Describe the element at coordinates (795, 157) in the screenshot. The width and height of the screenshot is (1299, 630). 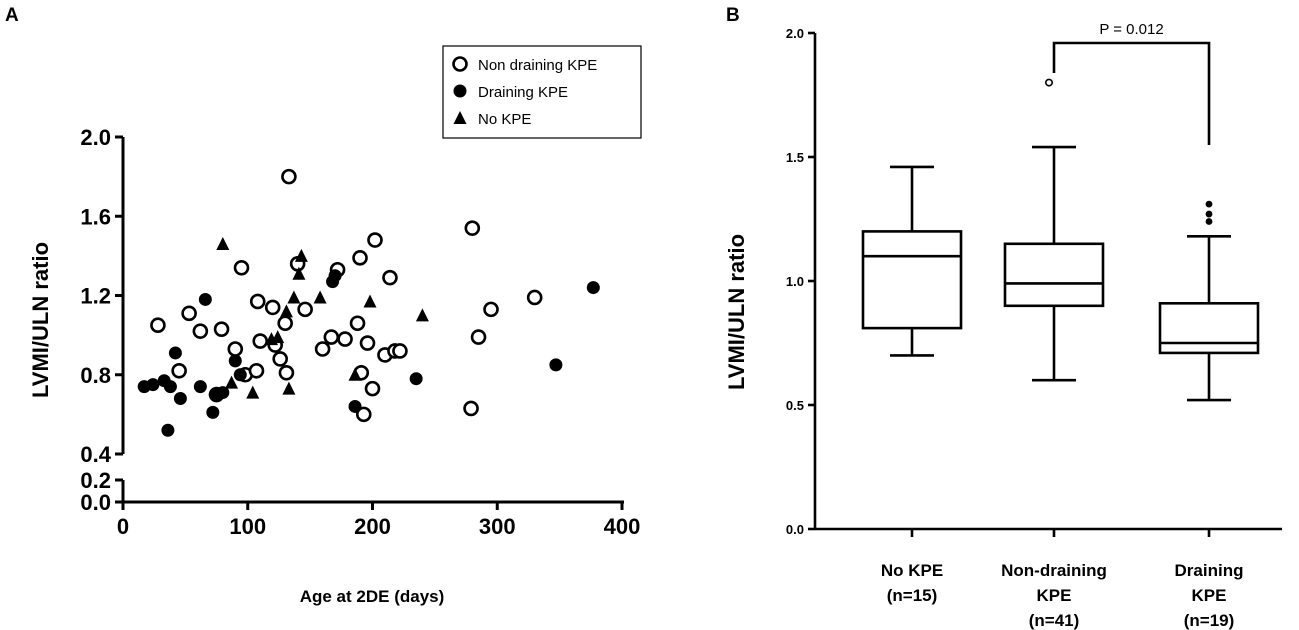
I see `y-tick-label: 1.5` at that location.